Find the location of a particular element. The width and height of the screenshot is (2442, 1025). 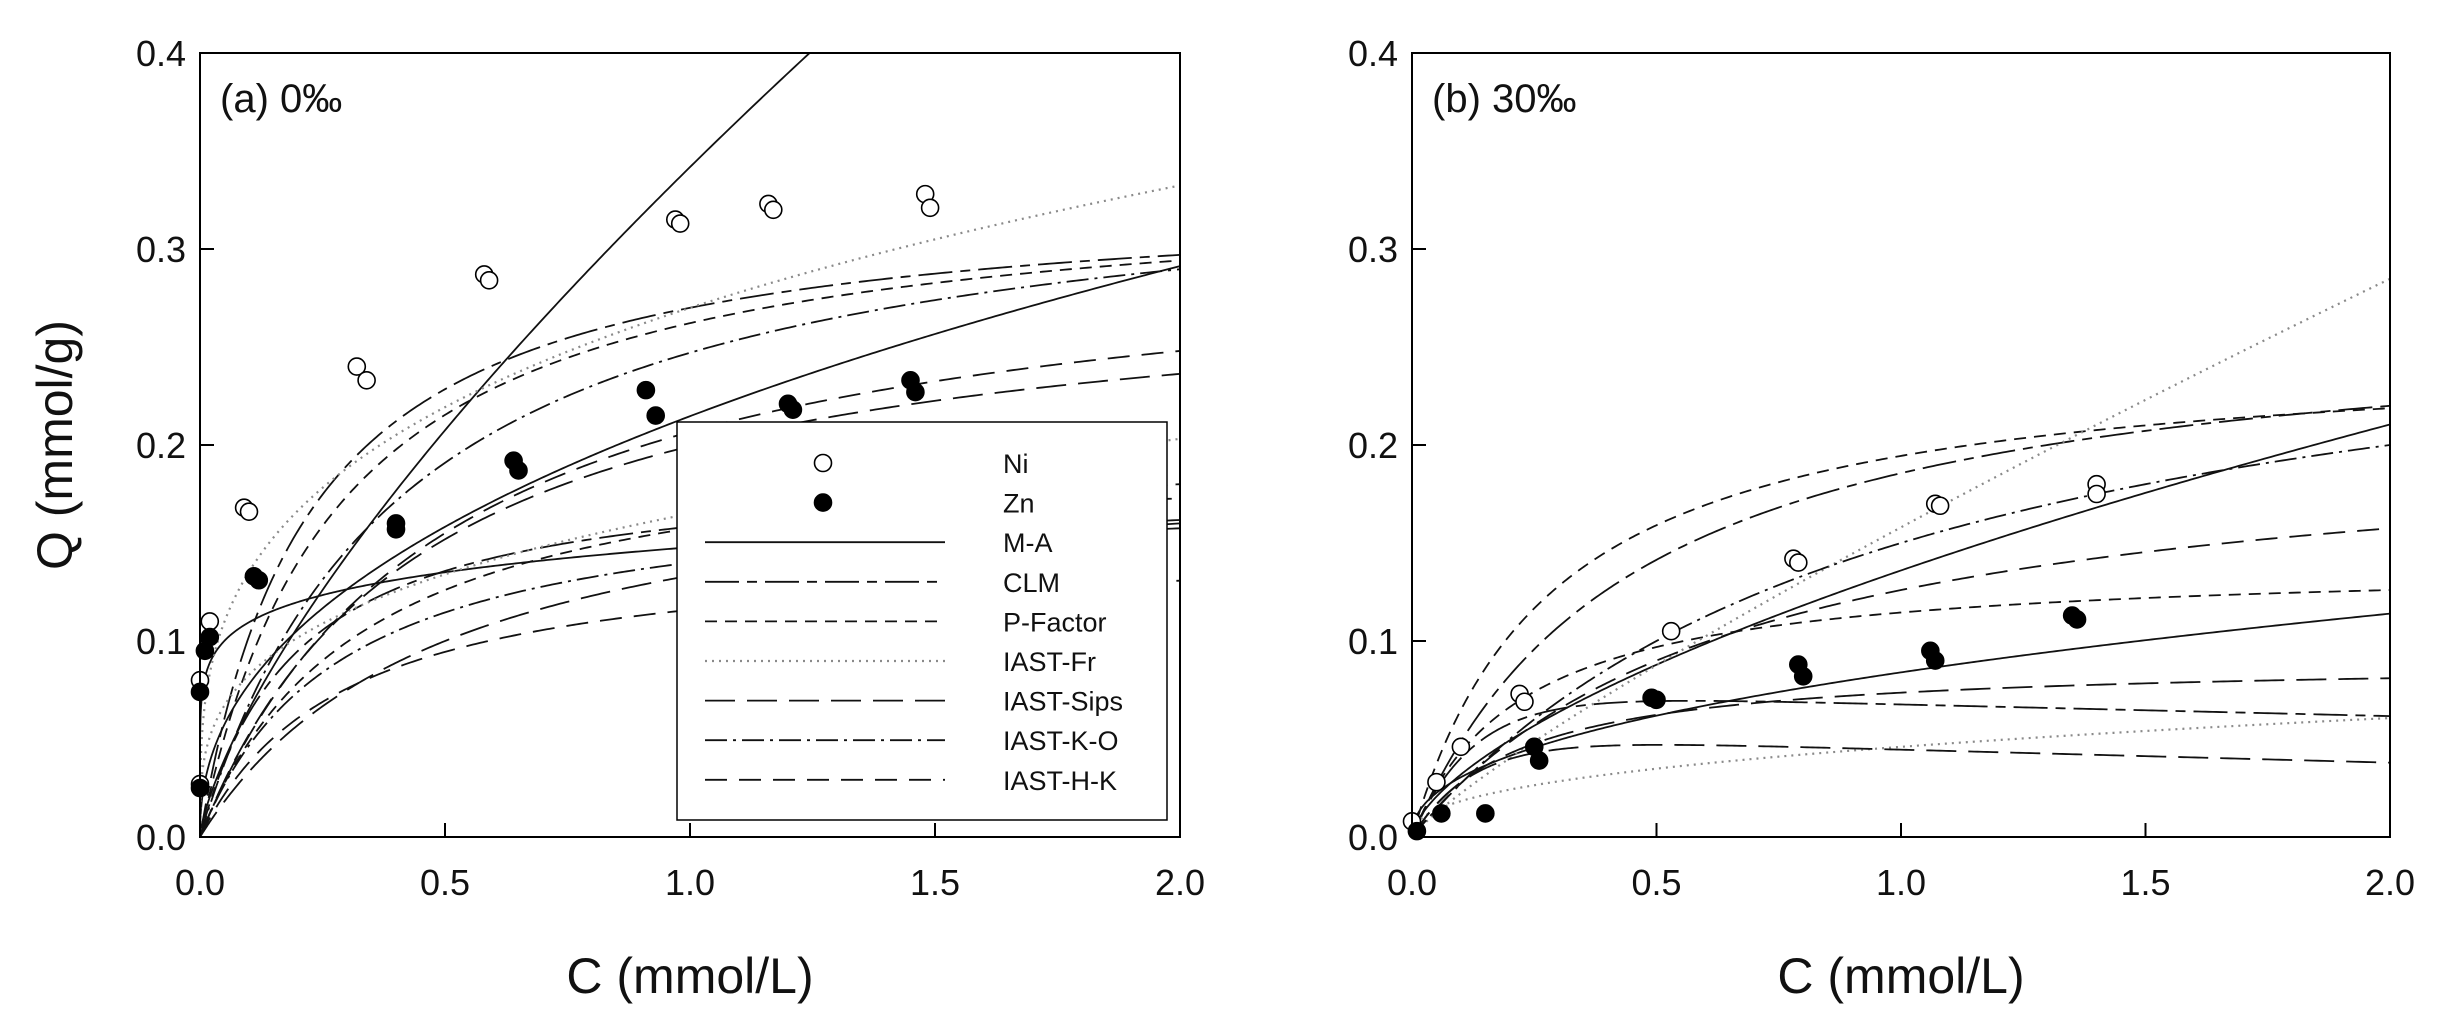

panel-a-y-axis-title: Q (mmol/g) is located at coordinates (55, 445).